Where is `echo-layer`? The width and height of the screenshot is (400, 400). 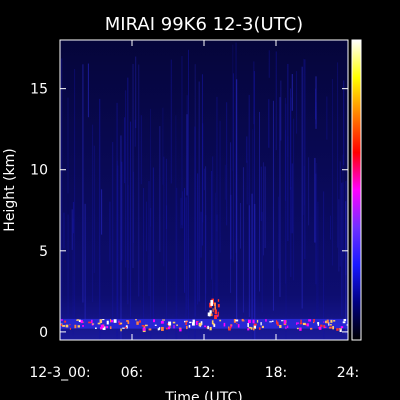
echo-layer is located at coordinates (204, 315).